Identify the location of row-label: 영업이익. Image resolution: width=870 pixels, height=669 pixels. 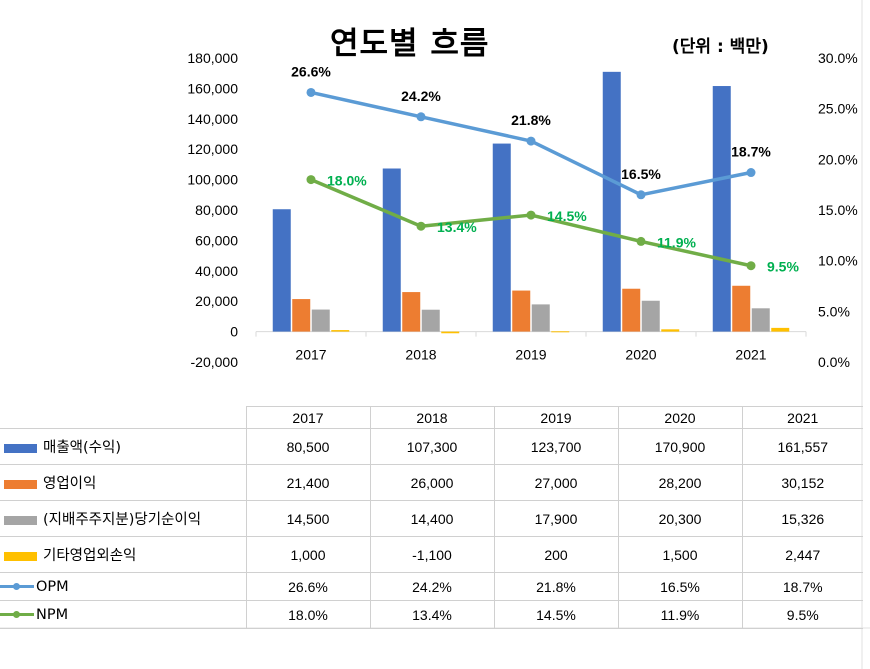
(123, 482).